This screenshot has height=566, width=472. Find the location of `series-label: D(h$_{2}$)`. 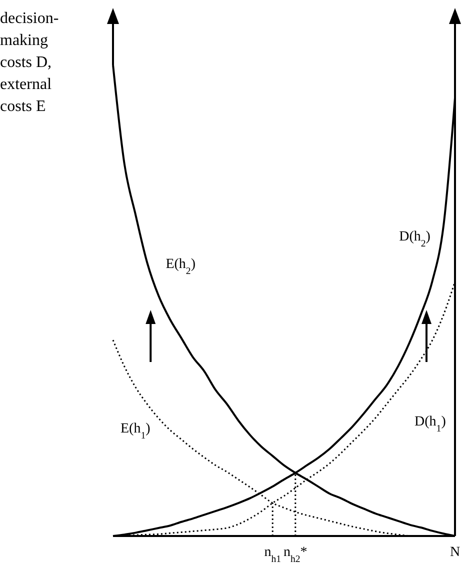

series-label: D(h$_{2}$) is located at coordinates (415, 240).